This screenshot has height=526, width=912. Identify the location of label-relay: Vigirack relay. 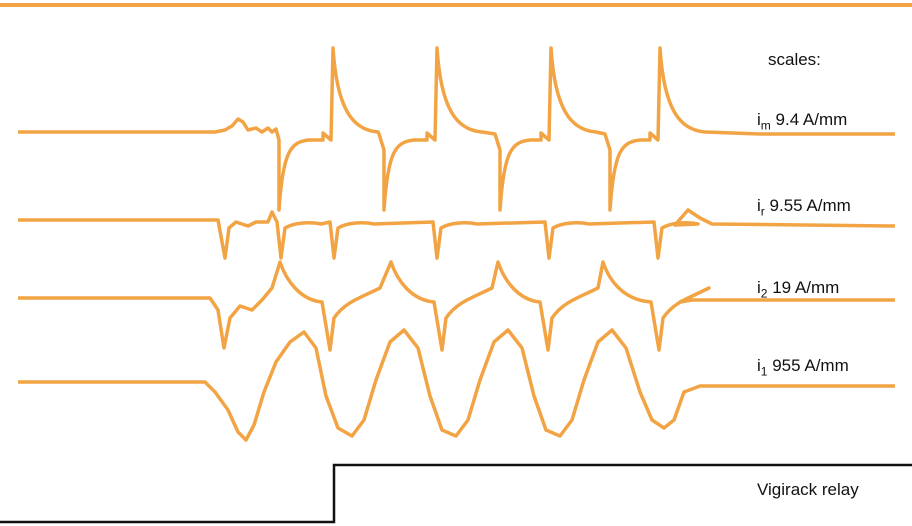
(808, 489).